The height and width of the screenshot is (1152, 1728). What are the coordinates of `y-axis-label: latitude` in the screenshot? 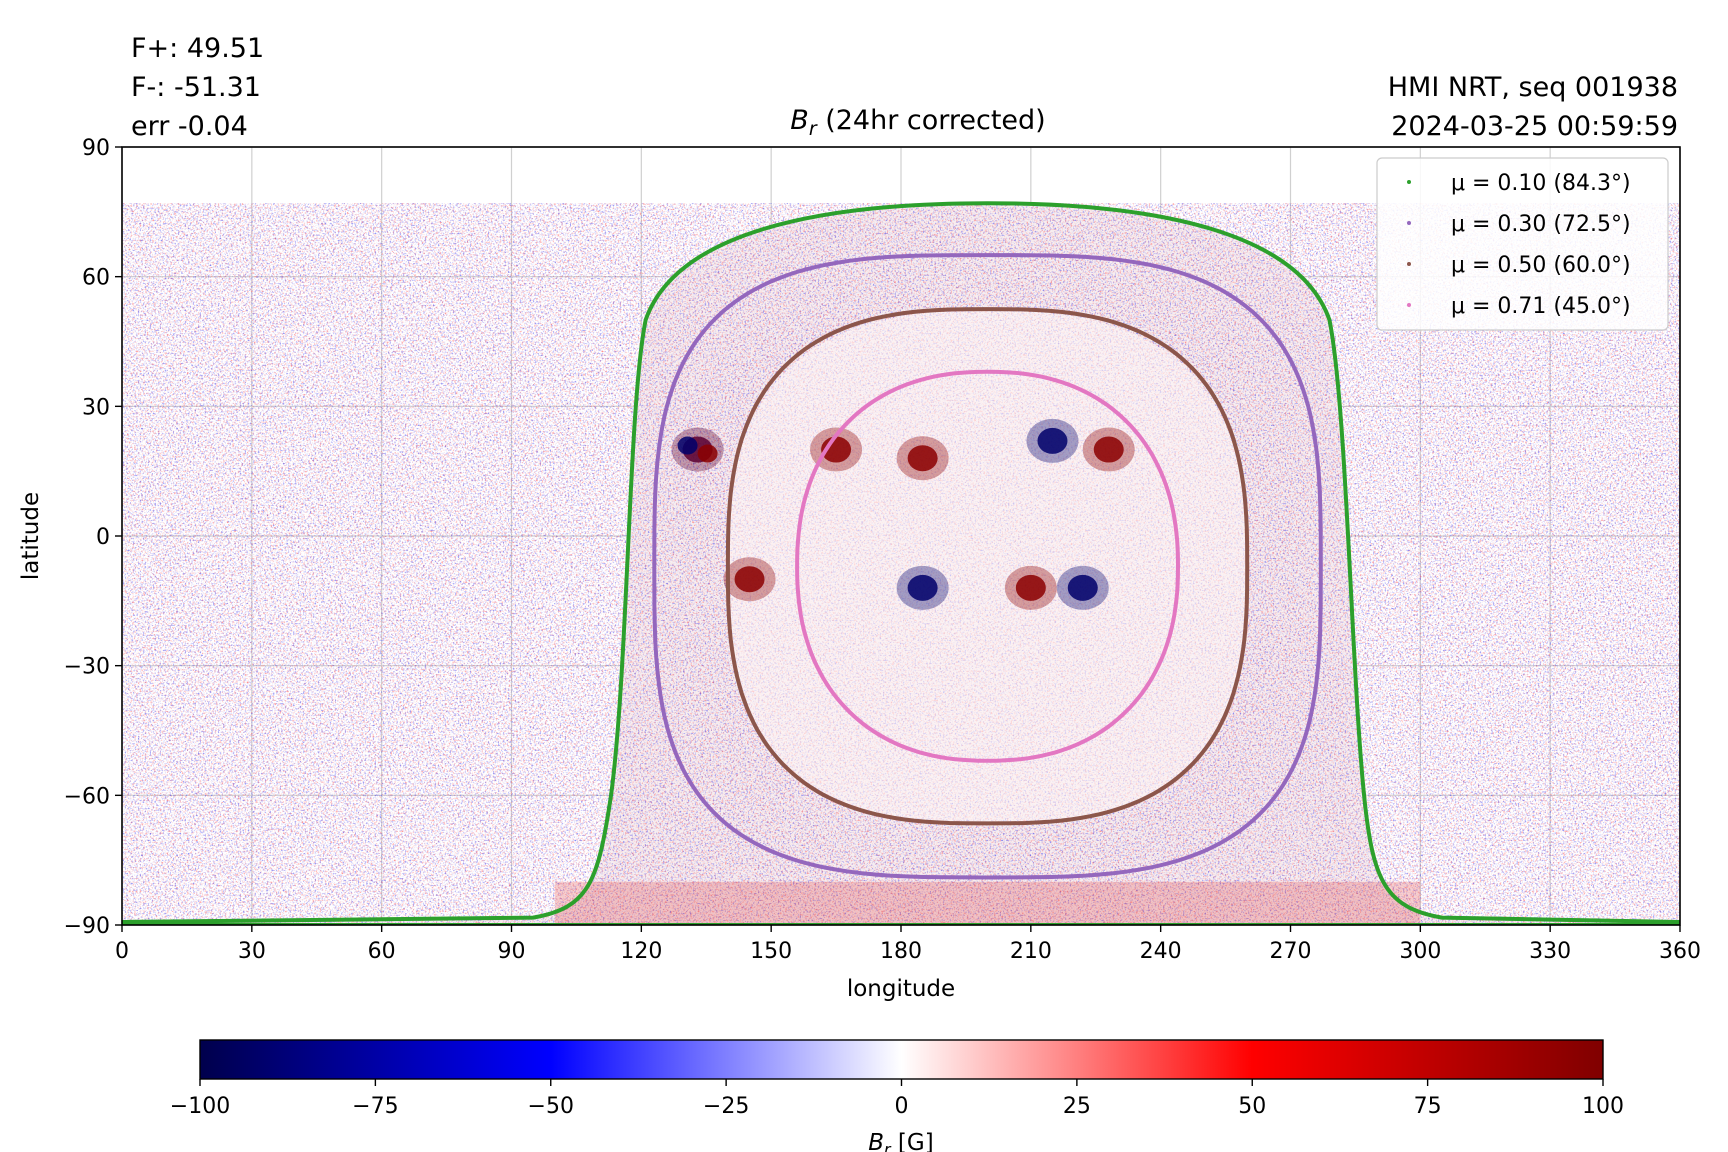 It's located at (31, 536).